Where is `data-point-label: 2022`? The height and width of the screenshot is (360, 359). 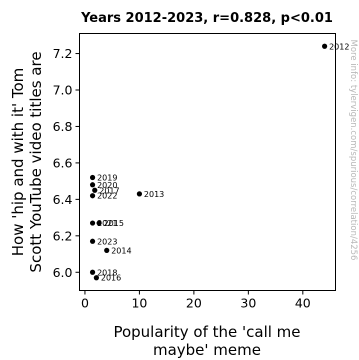
data-point-label: 2022 is located at coordinates (107, 196).